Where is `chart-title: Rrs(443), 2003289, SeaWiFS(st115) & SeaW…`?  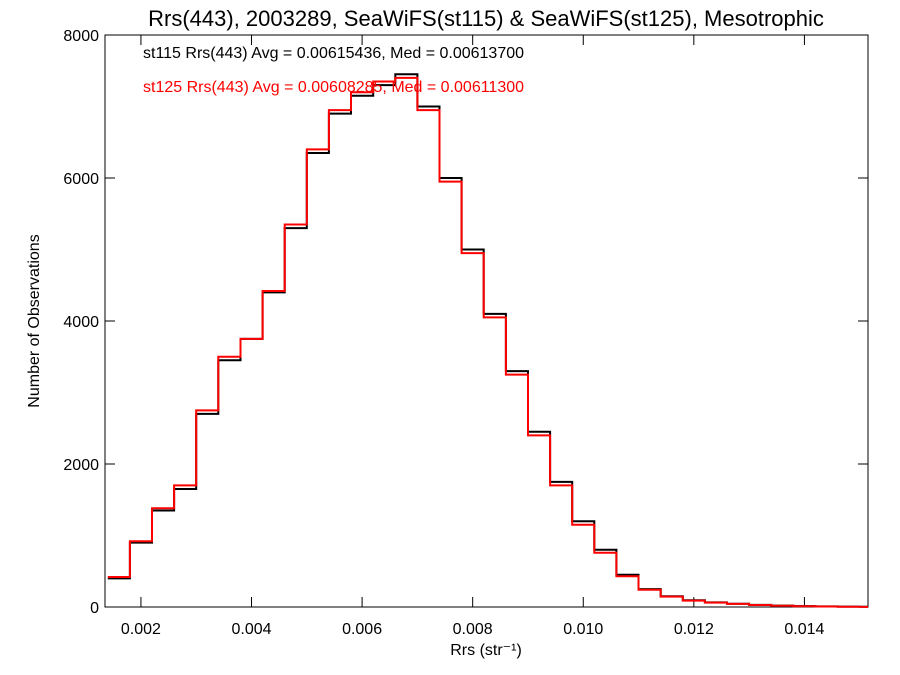
chart-title: Rrs(443), 2003289, SeaWiFS(st115) & SeaW… is located at coordinates (486, 18).